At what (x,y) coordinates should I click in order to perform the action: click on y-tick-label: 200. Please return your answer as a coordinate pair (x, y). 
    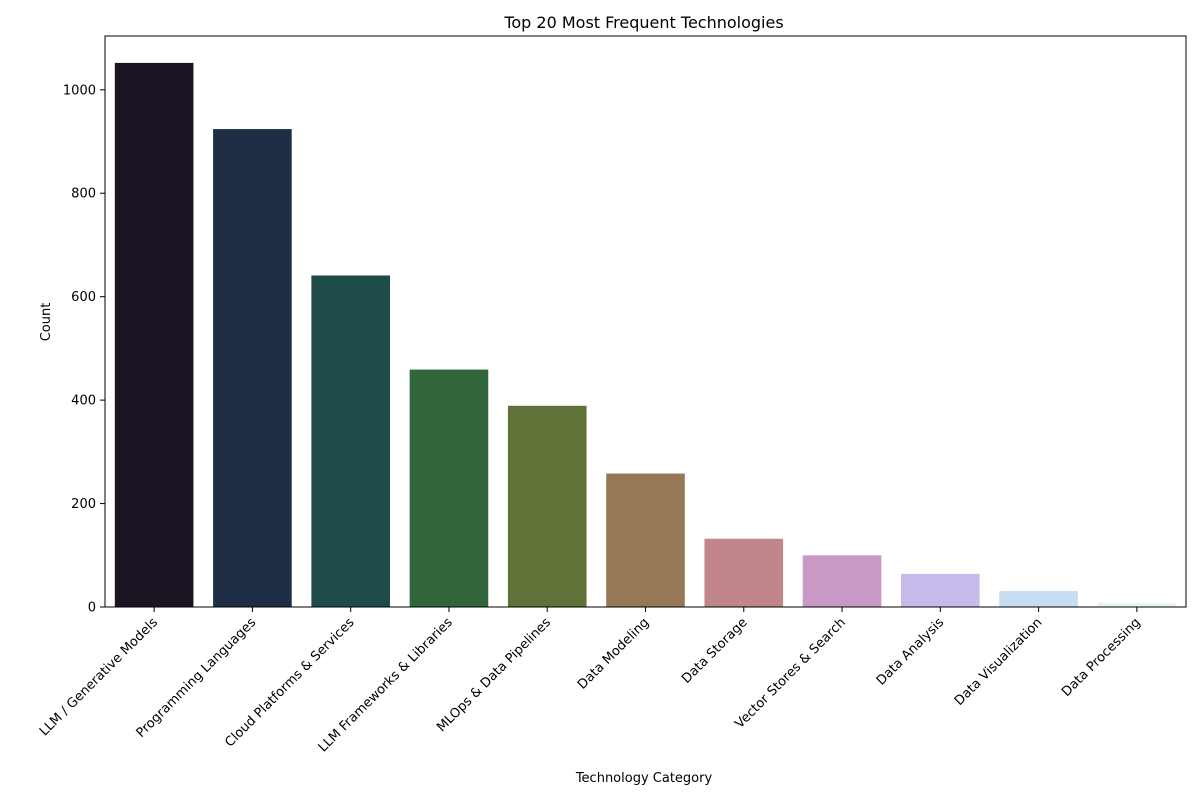
    Looking at the image, I should click on (83, 504).